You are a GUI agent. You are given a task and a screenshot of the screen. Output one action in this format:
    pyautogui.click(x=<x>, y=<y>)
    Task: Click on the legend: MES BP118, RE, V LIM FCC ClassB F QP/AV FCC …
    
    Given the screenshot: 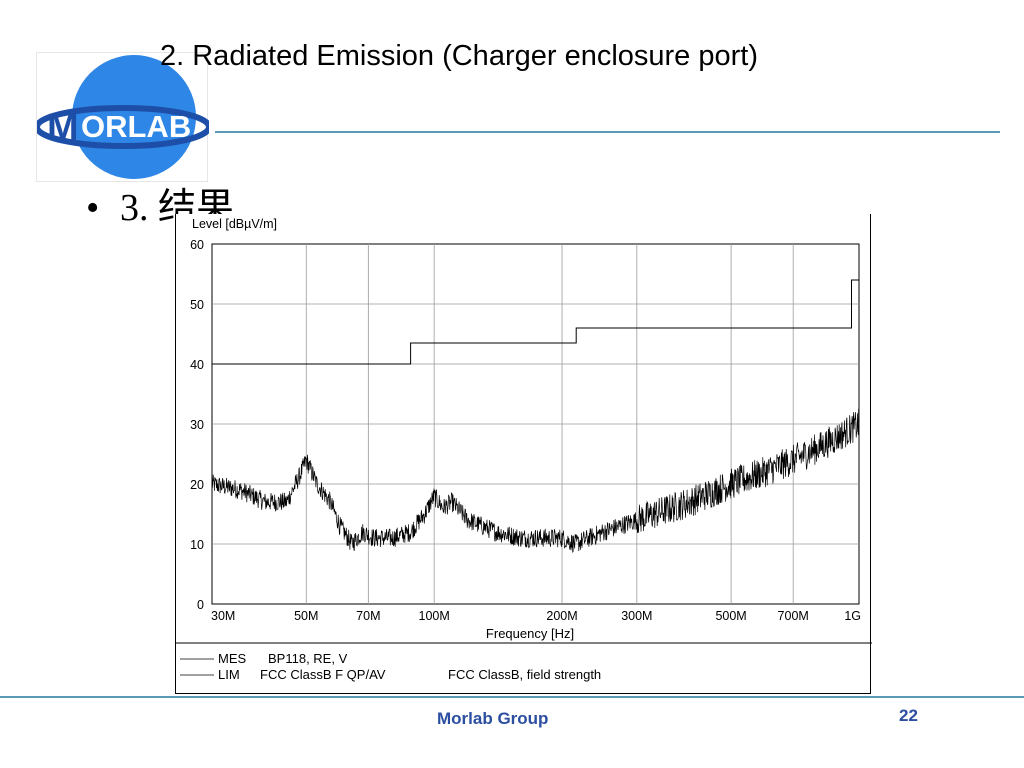 What is the action you would take?
    pyautogui.click(x=390, y=666)
    